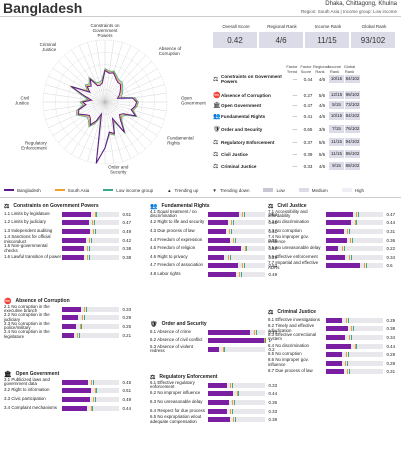  What do you see at coordinates (273, 274) in the screenshot?
I see `subfactor-value: 0.49` at bounding box center [273, 274].